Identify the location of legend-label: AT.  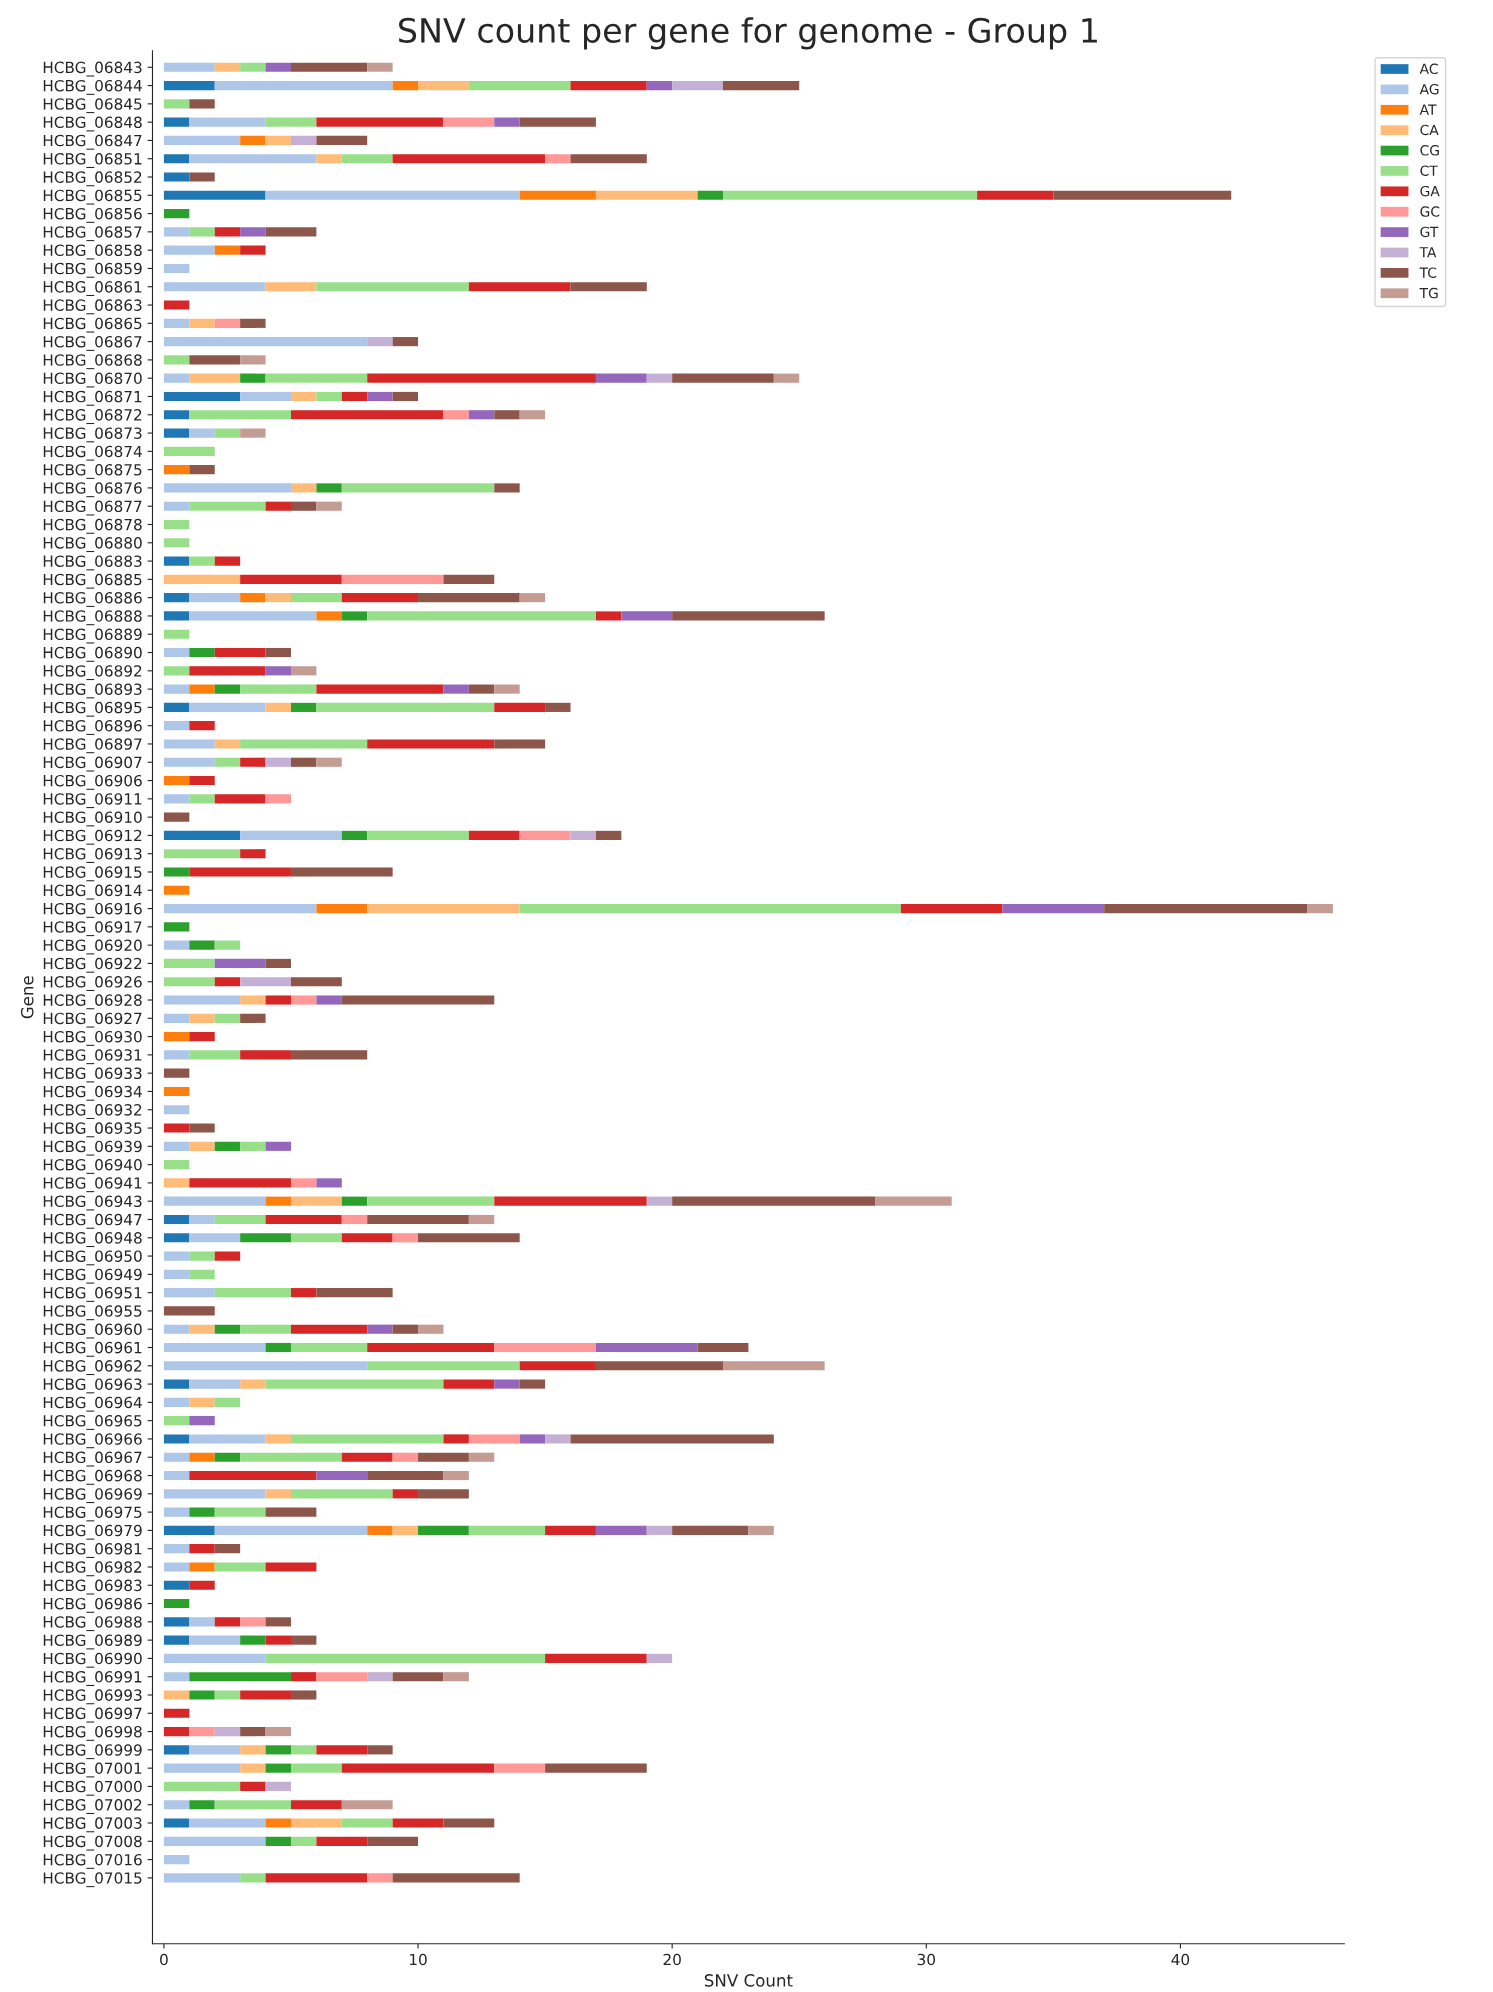
(1428, 109).